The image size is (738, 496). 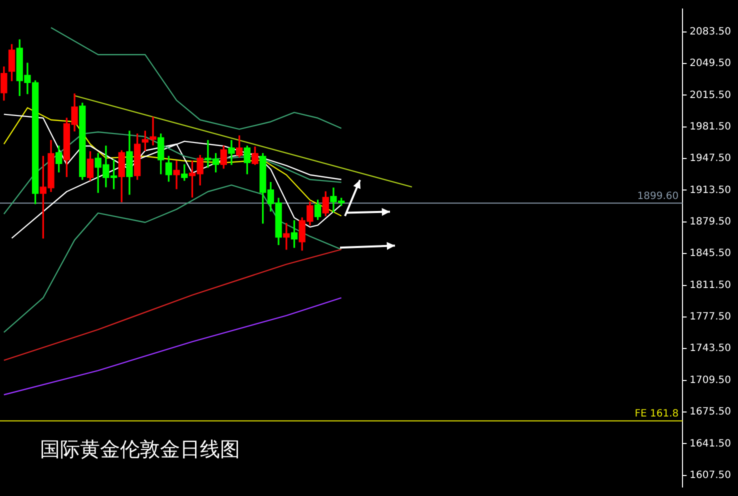 What do you see at coordinates (711, 285) in the screenshot?
I see `y-tick-label: 1811.50` at bounding box center [711, 285].